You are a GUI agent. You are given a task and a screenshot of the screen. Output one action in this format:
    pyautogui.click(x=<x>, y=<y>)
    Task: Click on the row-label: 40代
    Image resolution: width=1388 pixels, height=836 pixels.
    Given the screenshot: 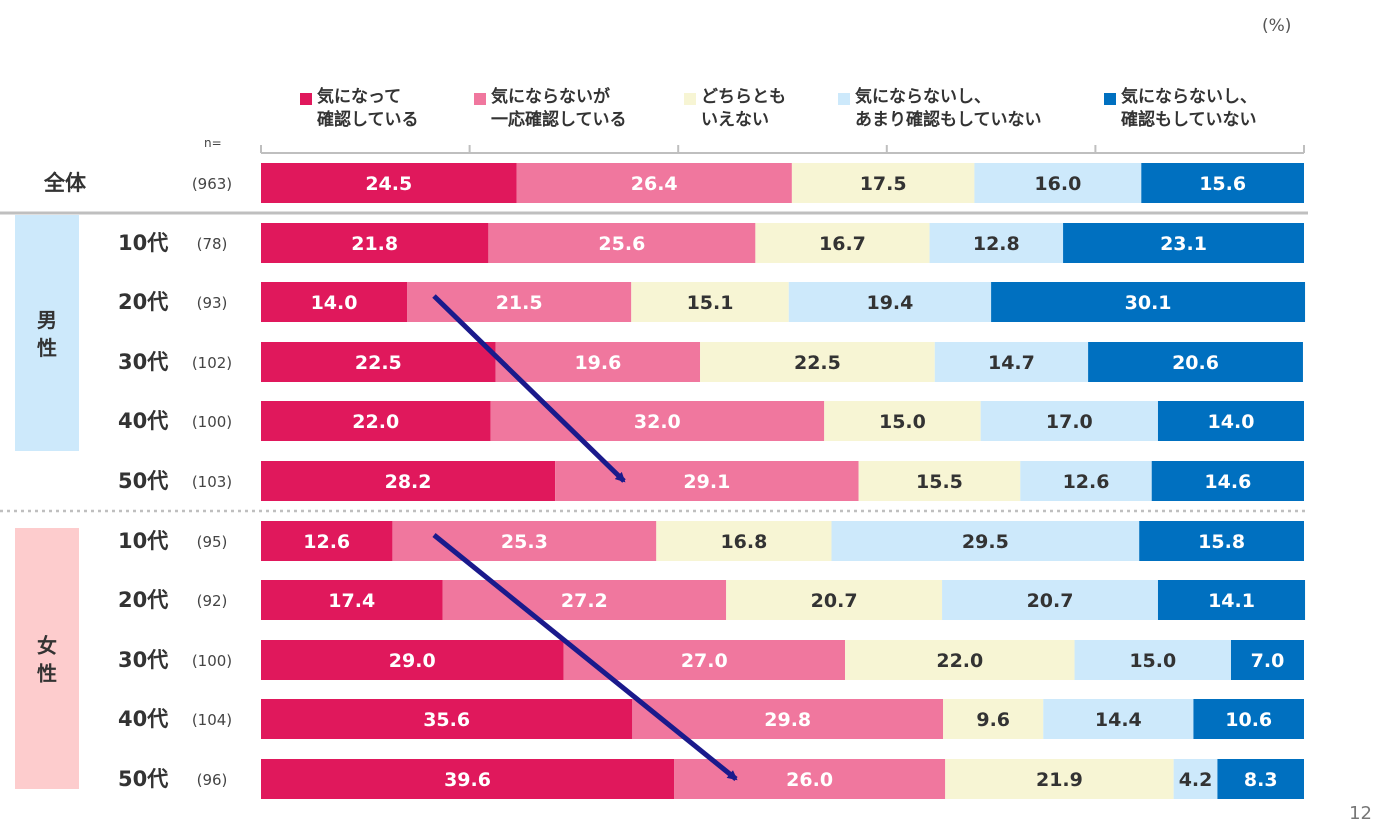 What is the action you would take?
    pyautogui.click(x=143, y=421)
    